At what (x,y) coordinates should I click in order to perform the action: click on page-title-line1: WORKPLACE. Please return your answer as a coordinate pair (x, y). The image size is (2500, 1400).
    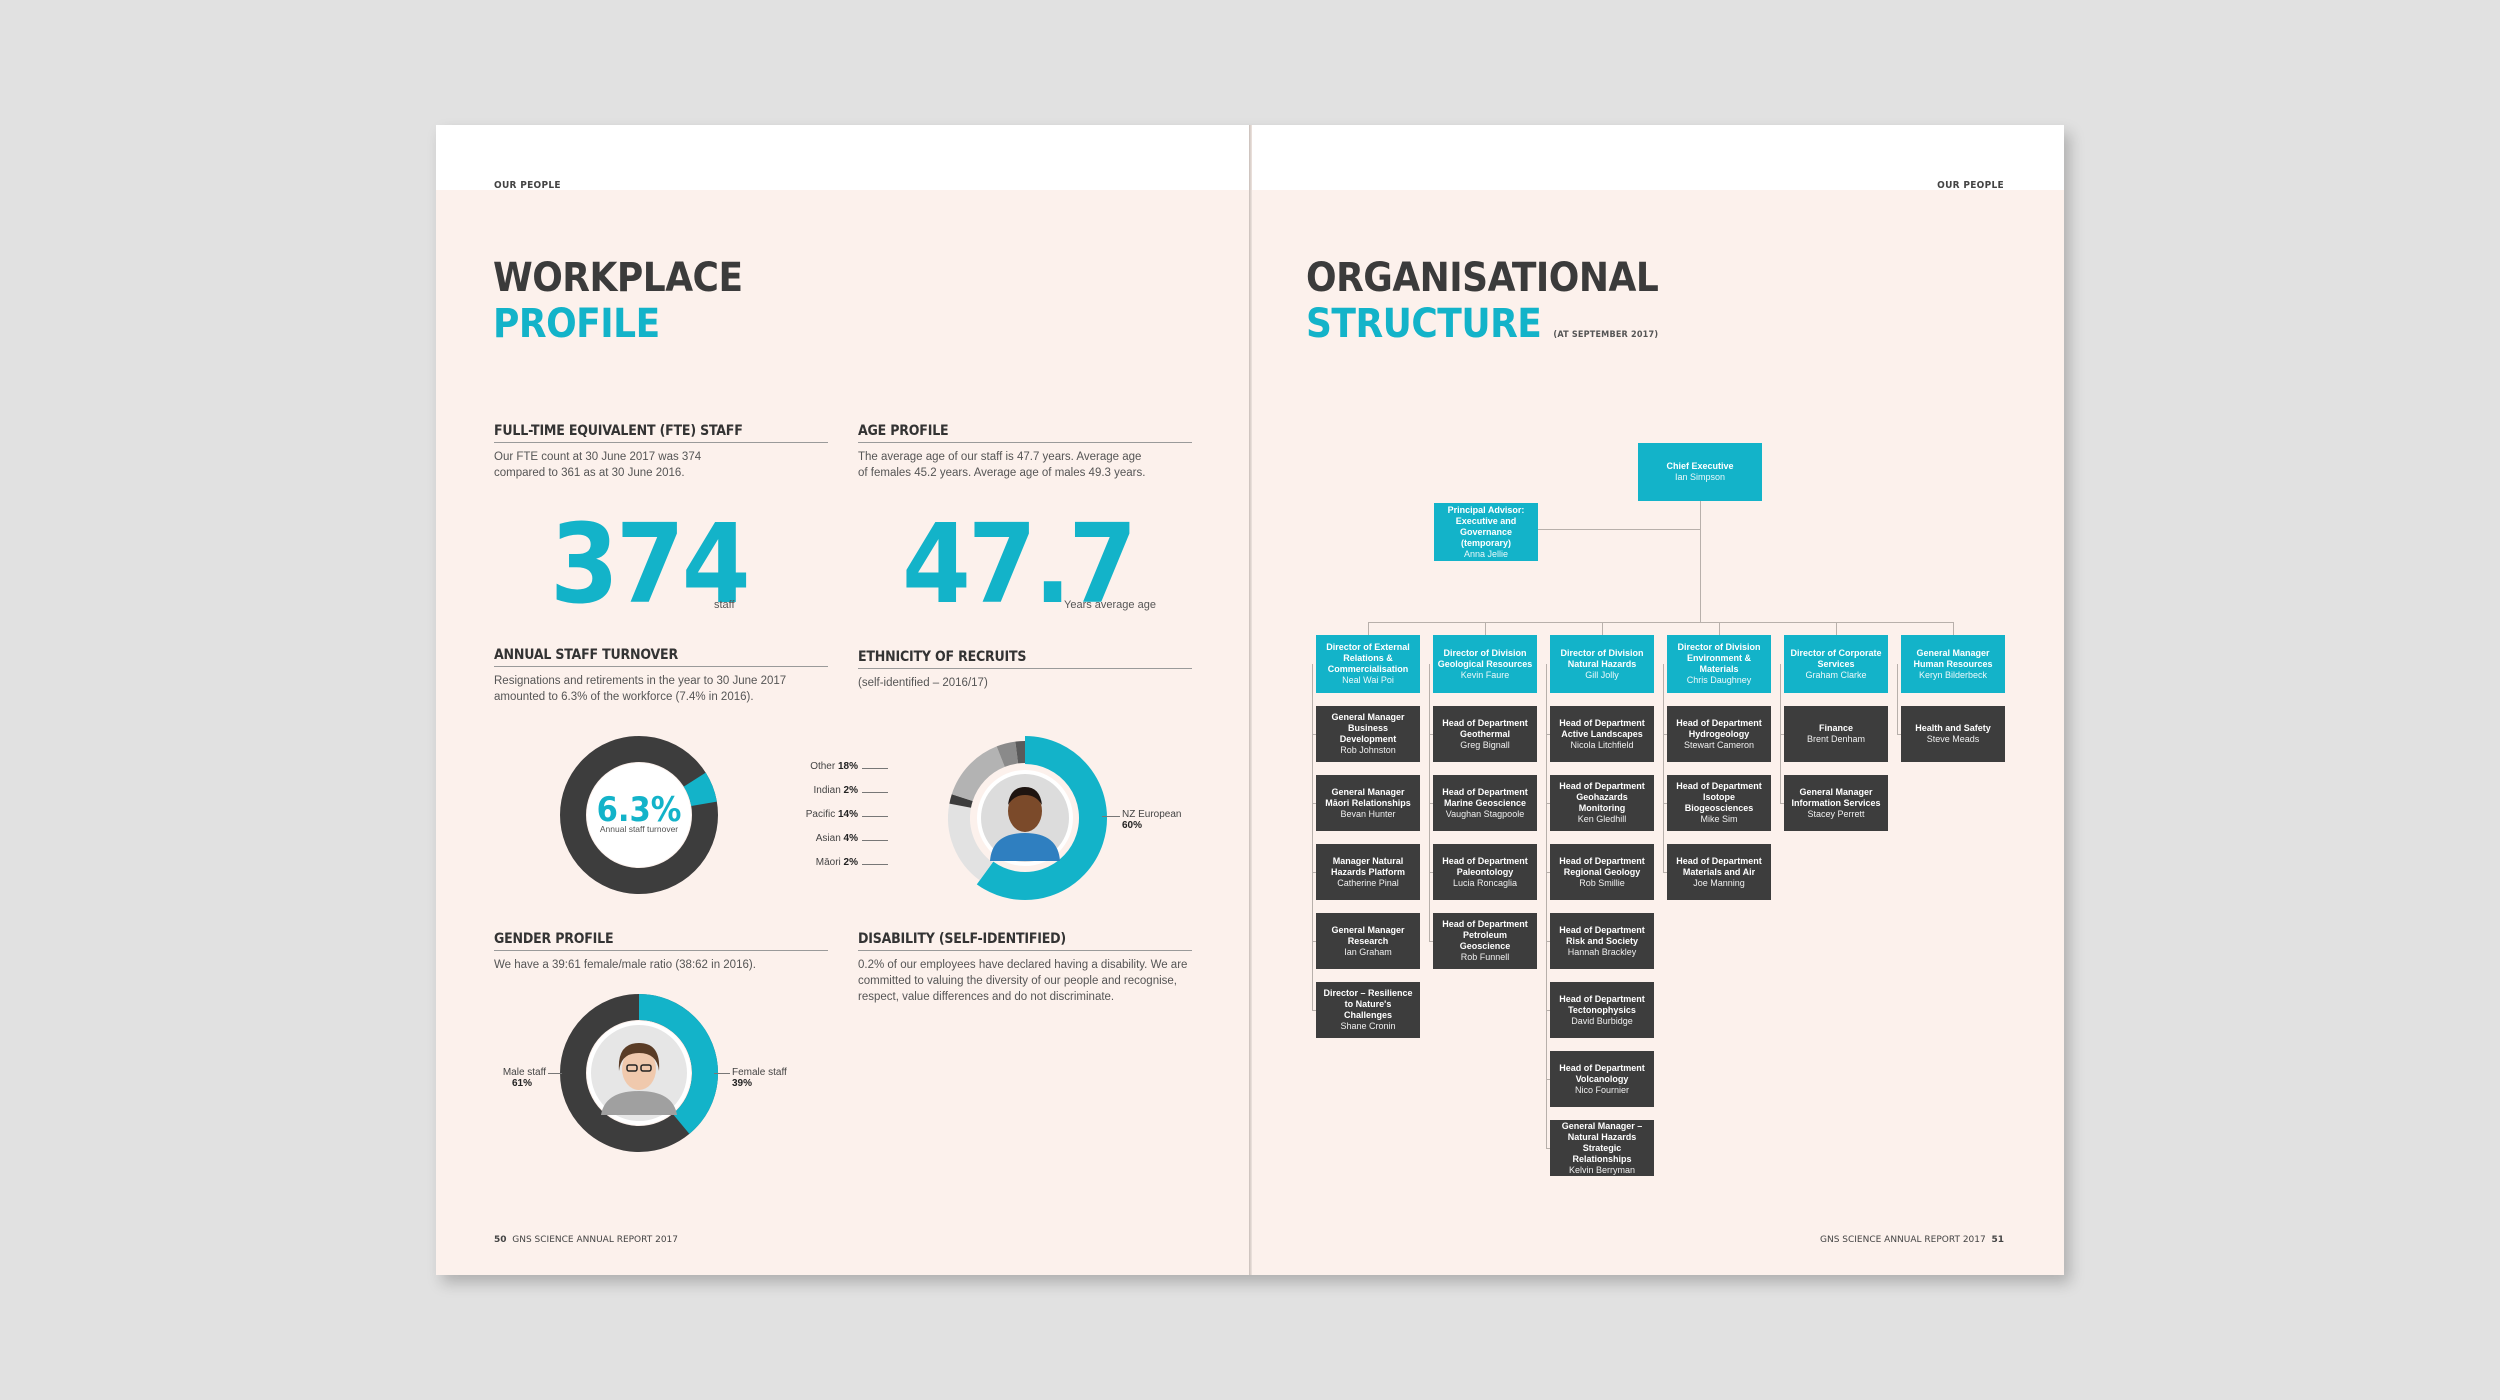
    Looking at the image, I should click on (618, 278).